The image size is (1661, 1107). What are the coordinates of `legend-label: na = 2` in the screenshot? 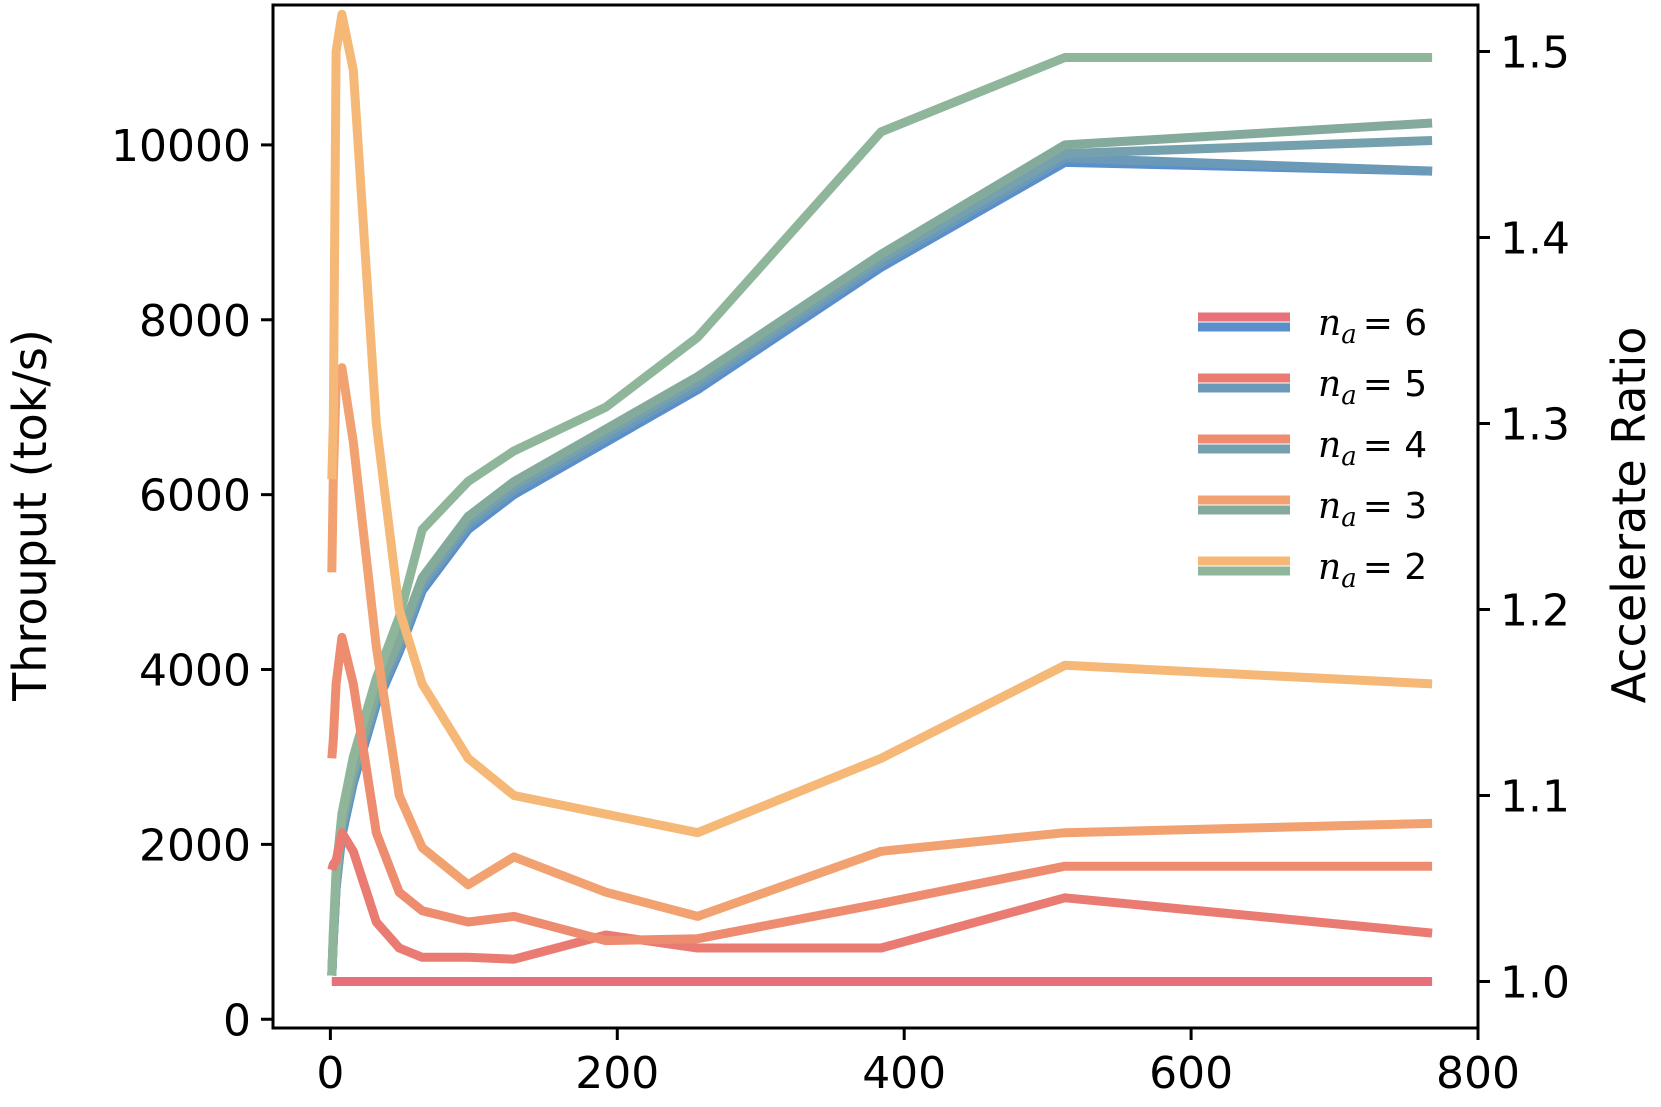 It's located at (1372, 570).